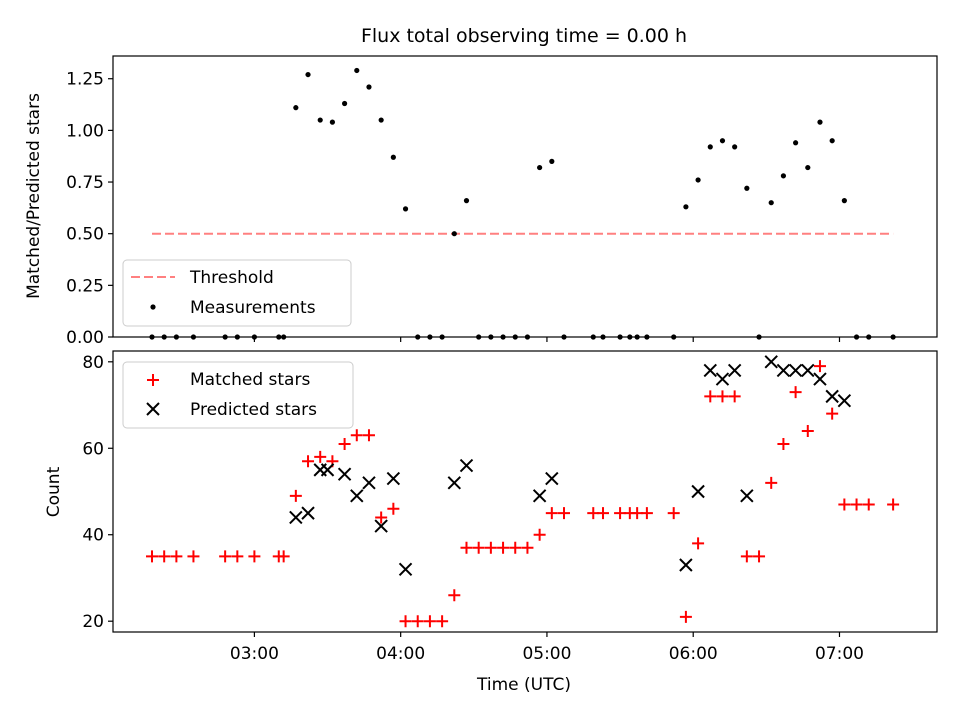 The height and width of the screenshot is (720, 960). I want to click on top-y-tick-label: 1.25, so click(85, 80).